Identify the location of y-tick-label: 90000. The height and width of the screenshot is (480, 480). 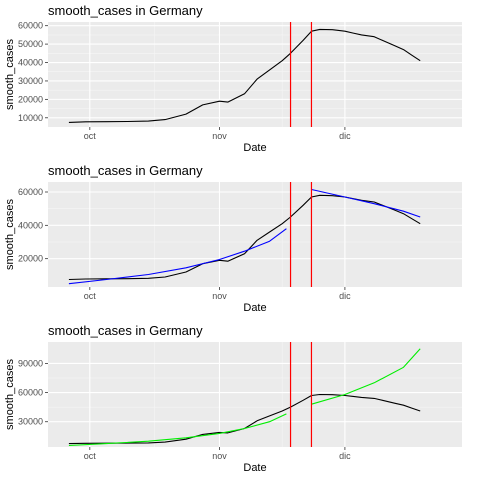
(30, 363).